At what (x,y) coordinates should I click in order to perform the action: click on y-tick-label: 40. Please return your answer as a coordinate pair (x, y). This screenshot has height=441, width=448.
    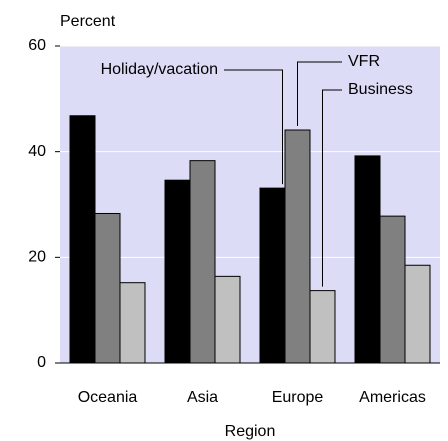
    Looking at the image, I should click on (37, 151).